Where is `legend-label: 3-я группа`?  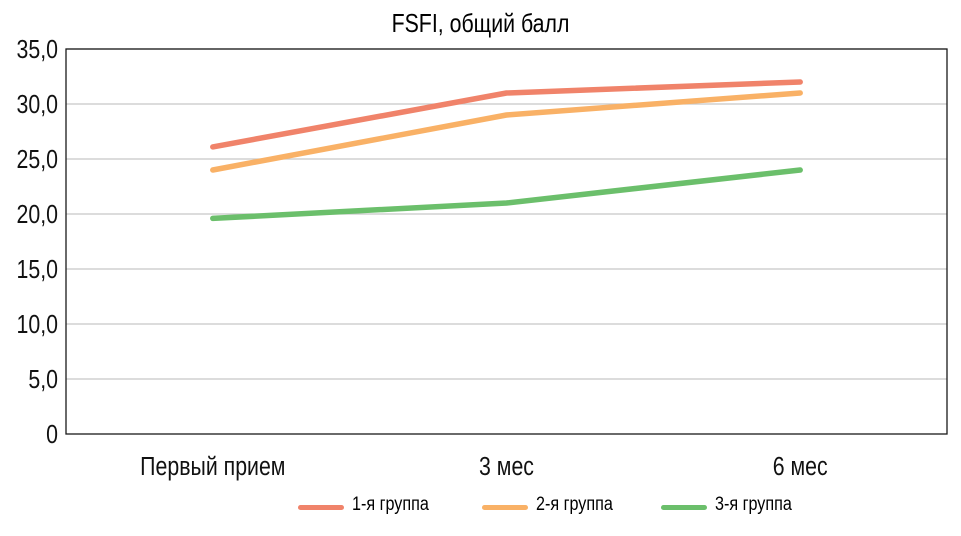
legend-label: 3-я группа is located at coordinates (753, 504).